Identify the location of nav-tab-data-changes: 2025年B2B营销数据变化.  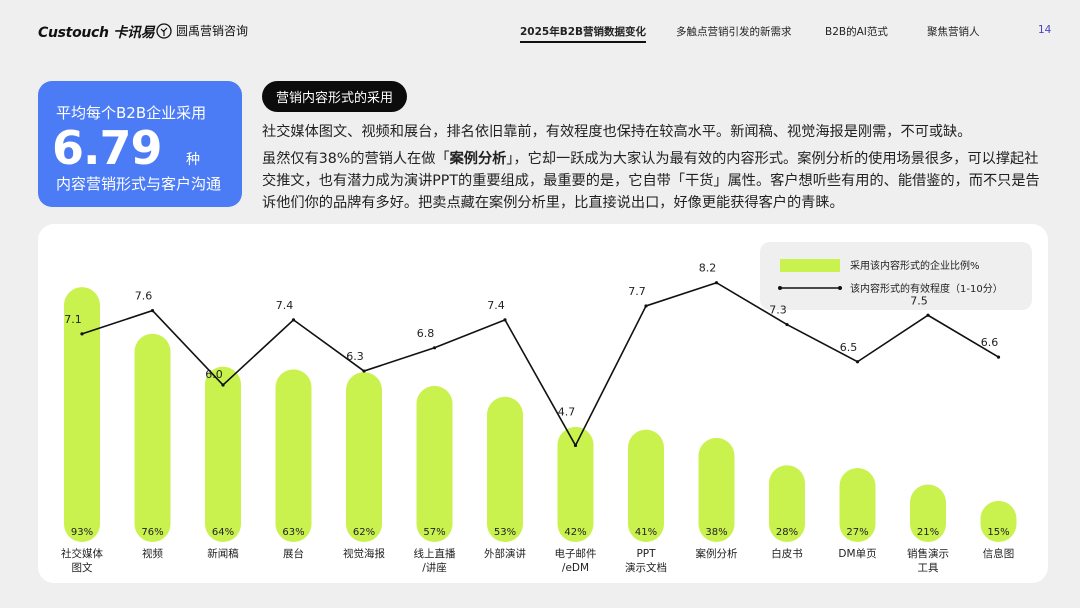
(583, 34).